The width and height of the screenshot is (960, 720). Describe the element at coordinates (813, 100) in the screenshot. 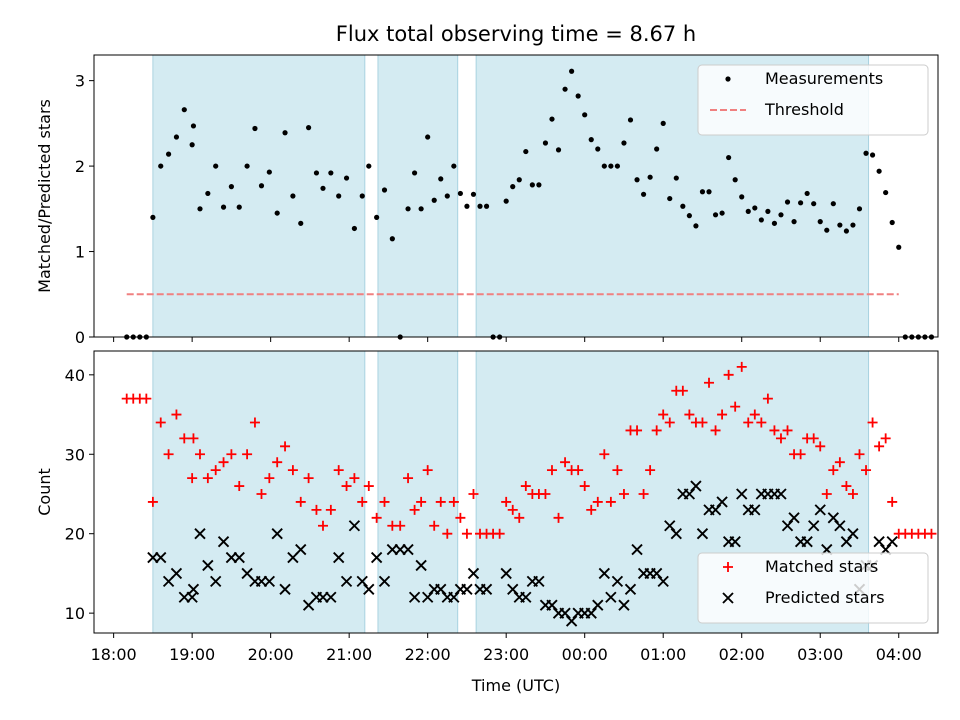

I see `legend-box` at that location.